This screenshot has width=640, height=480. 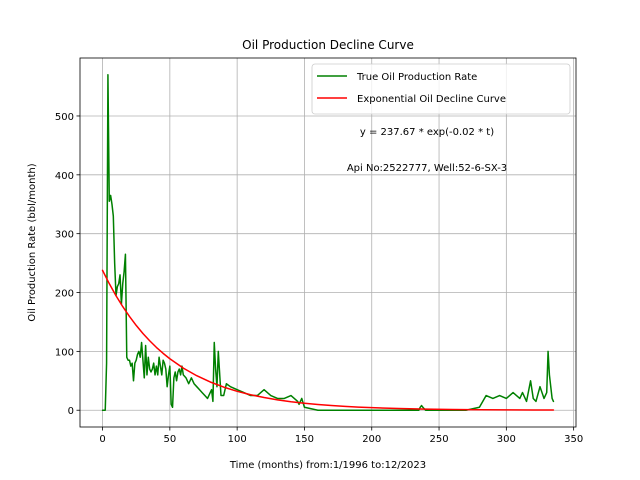 I want to click on x-tick-label: 0, so click(x=102, y=439).